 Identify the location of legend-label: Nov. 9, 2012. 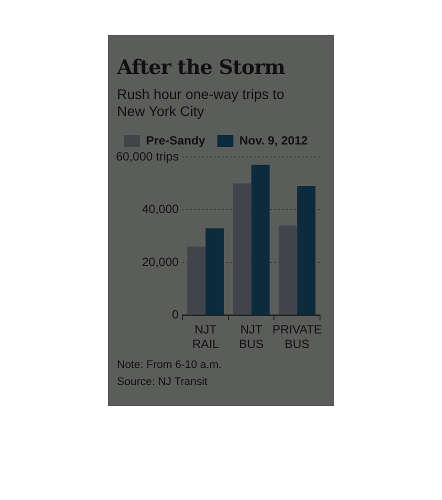
(273, 140).